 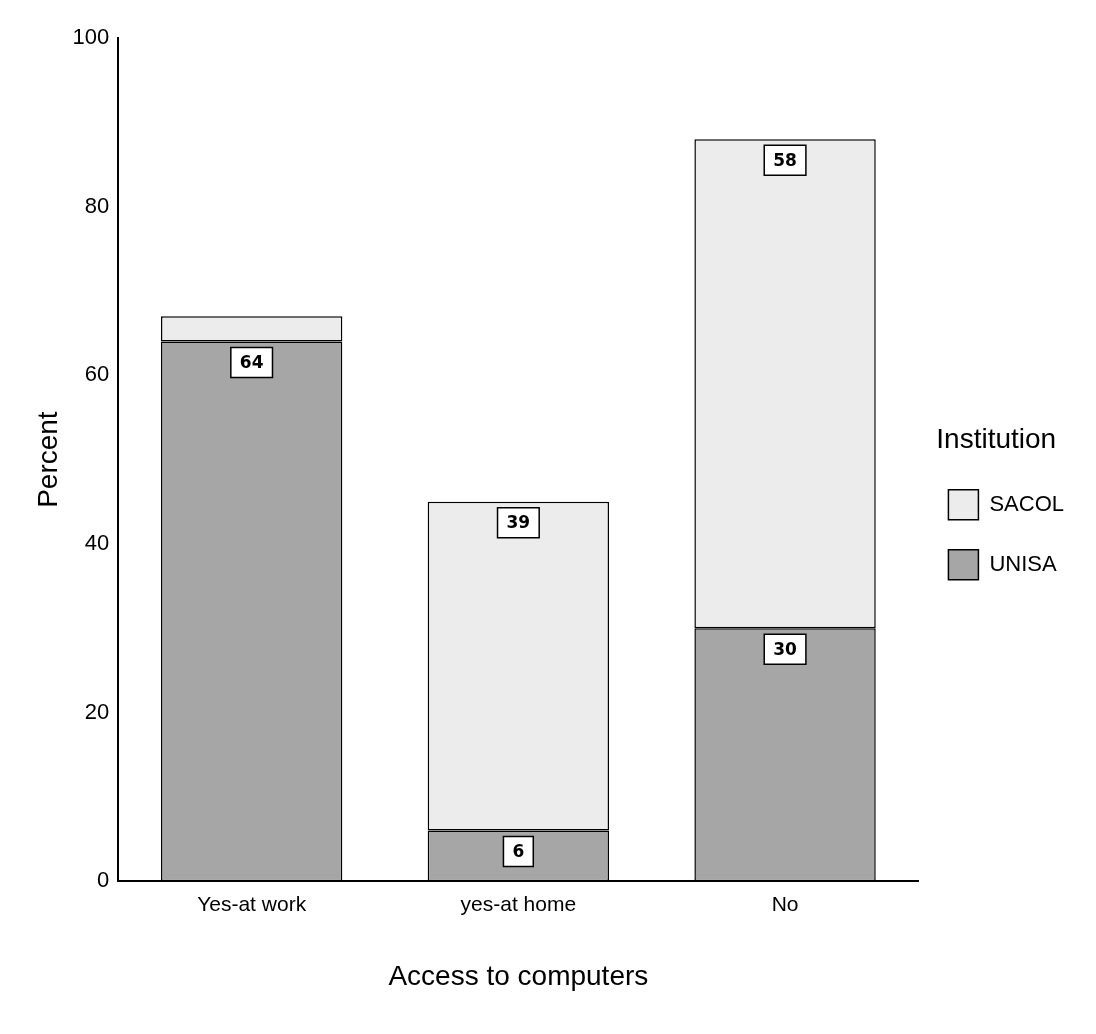 What do you see at coordinates (518, 851) in the screenshot?
I see `data-label: 6` at bounding box center [518, 851].